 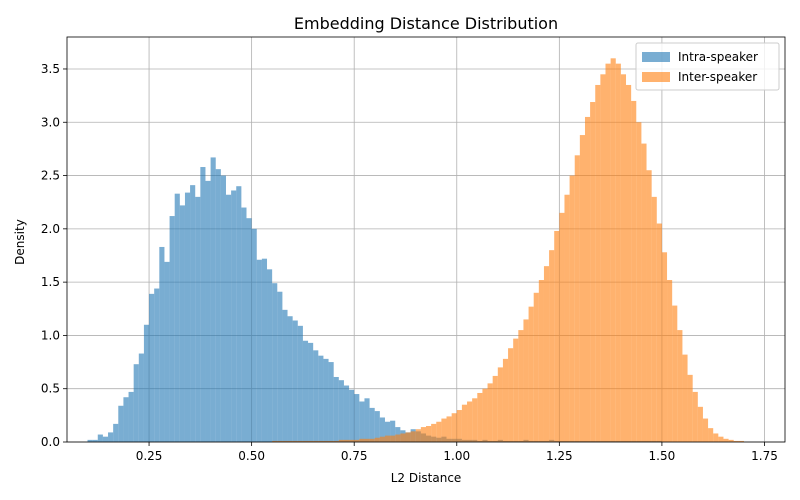 What do you see at coordinates (50, 282) in the screenshot?
I see `y-tick-label: 1.5` at bounding box center [50, 282].